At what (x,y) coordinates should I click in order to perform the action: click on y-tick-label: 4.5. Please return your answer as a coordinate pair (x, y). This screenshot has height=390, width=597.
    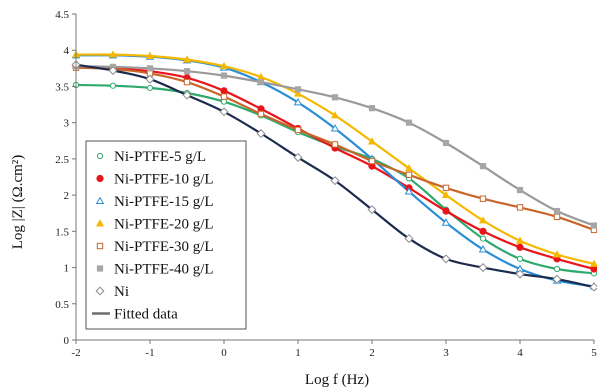
    Looking at the image, I should click on (62, 15).